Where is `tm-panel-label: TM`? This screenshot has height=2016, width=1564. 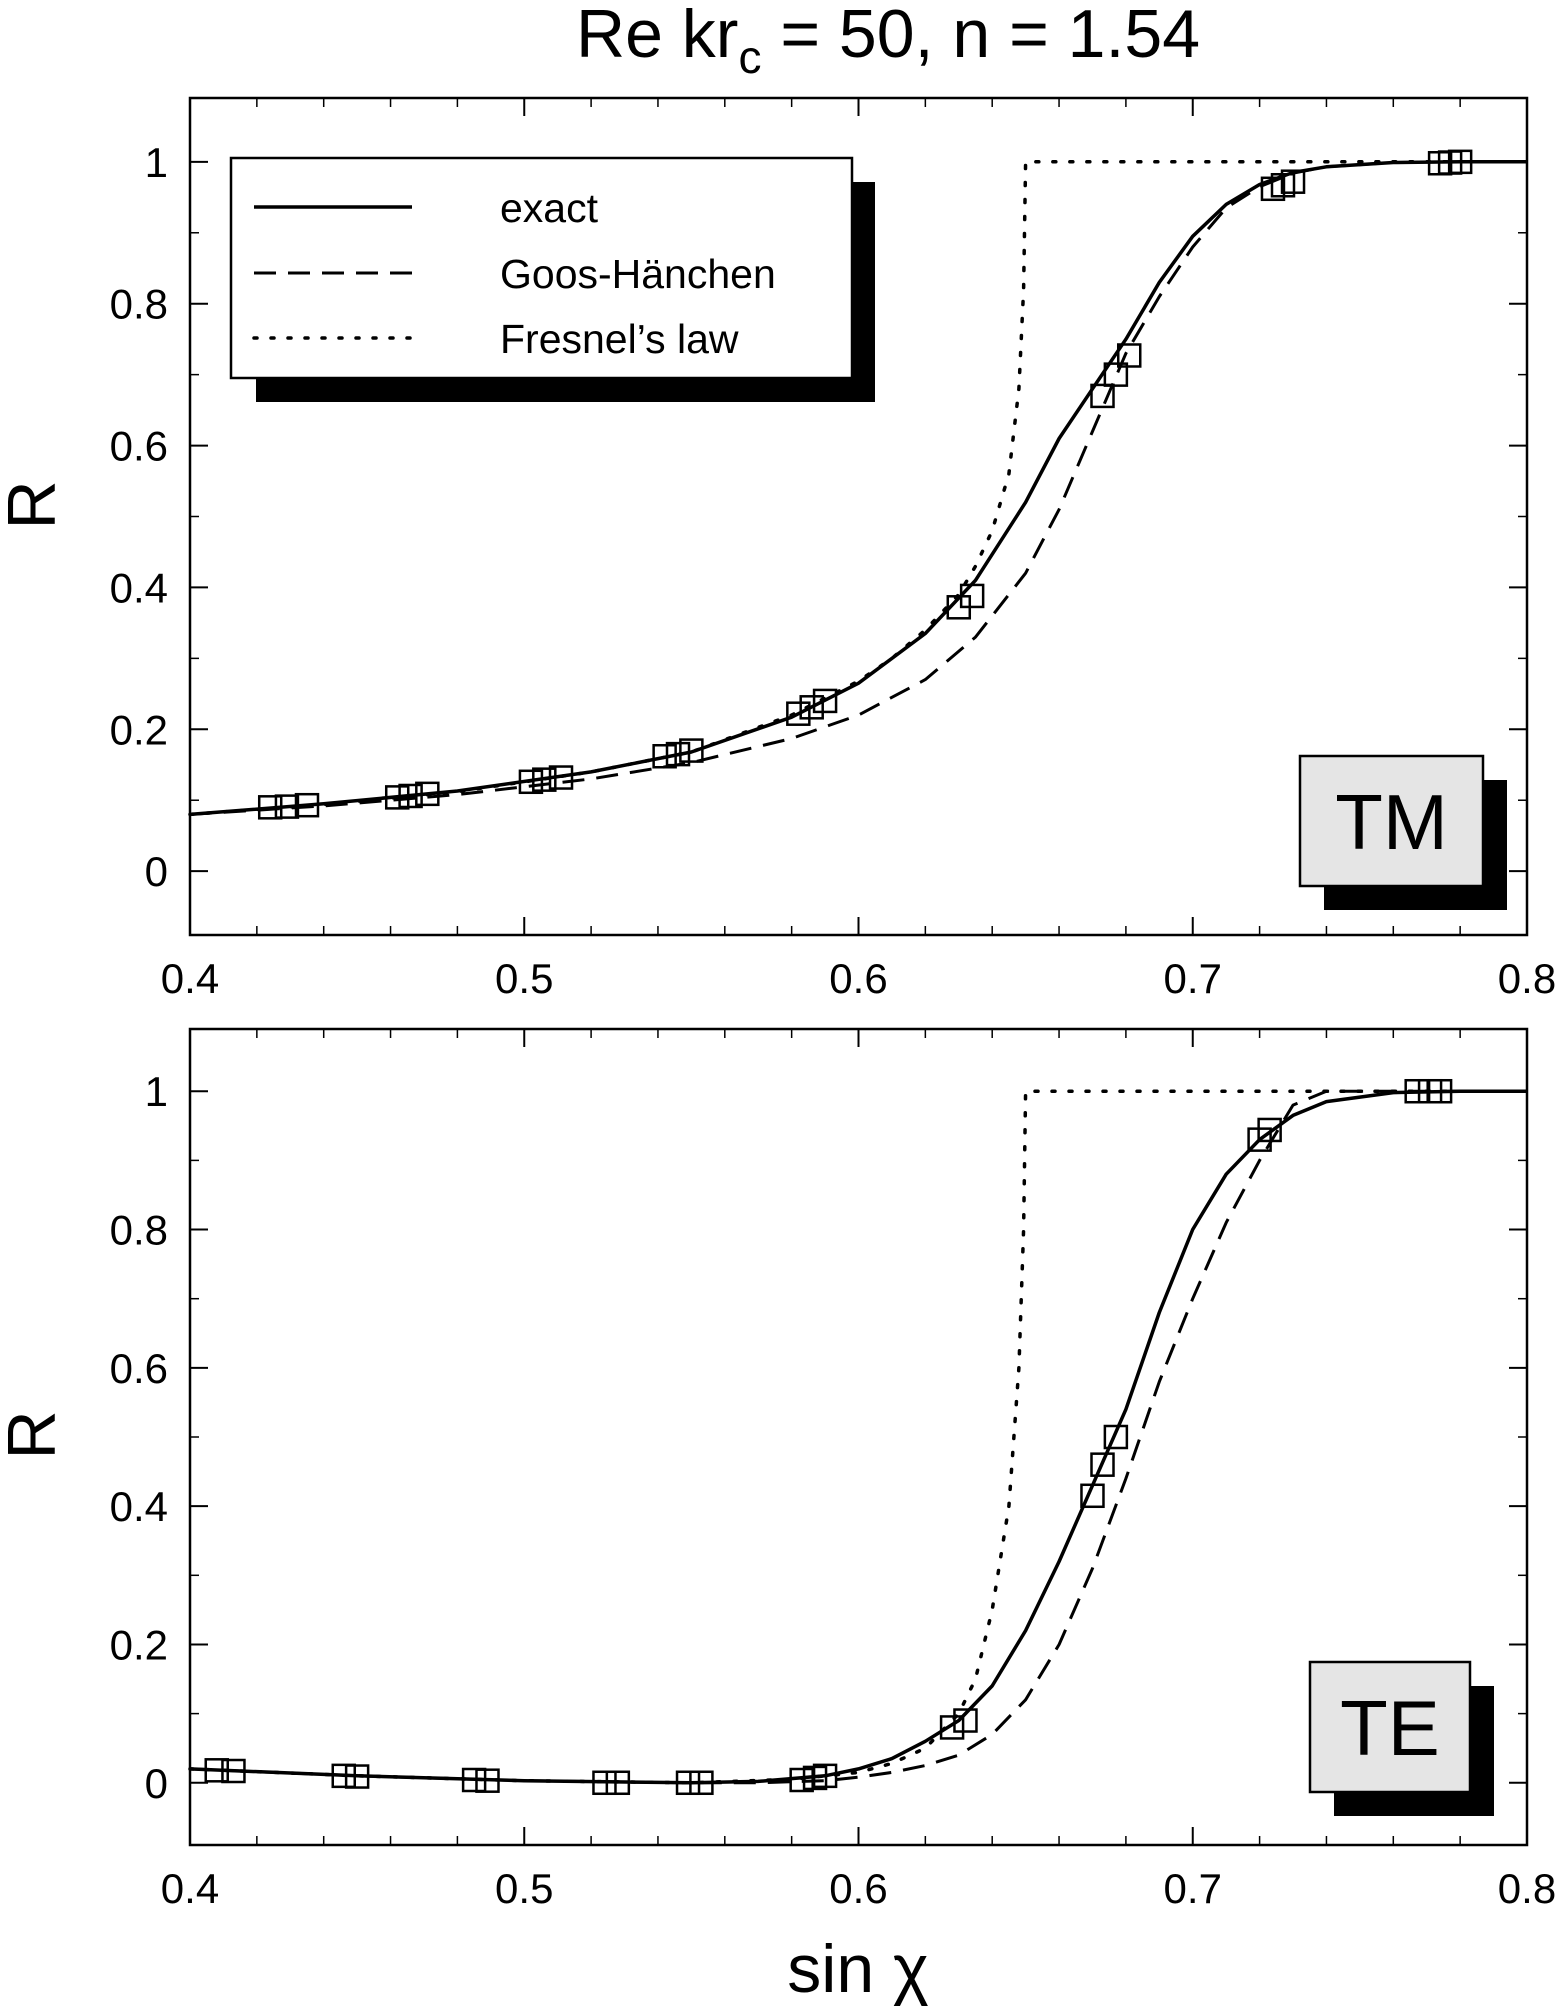 tm-panel-label: TM is located at coordinates (1391, 822).